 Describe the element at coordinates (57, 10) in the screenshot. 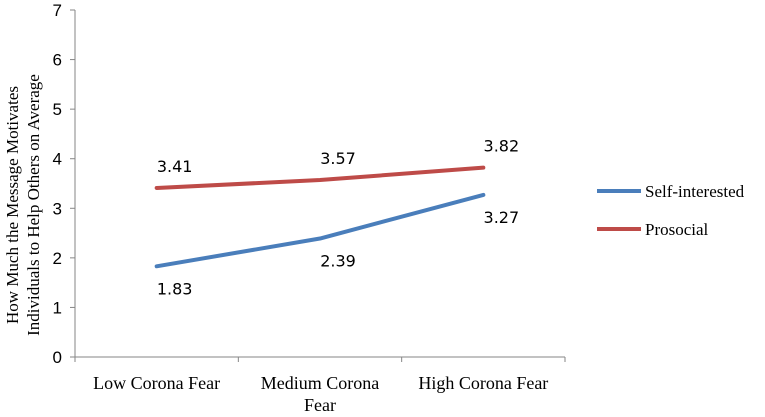

I see `y-tick-label: 7` at that location.